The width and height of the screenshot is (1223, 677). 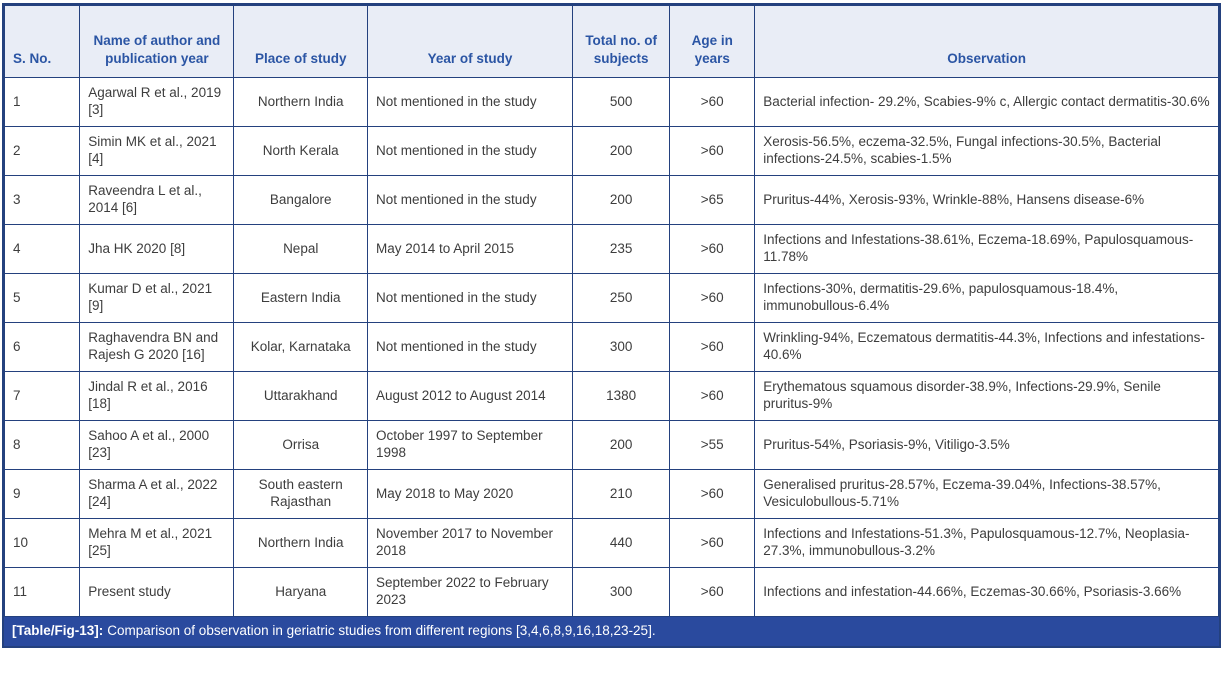 What do you see at coordinates (470, 445) in the screenshot?
I see `cell-year: October 1997 to September 1998` at bounding box center [470, 445].